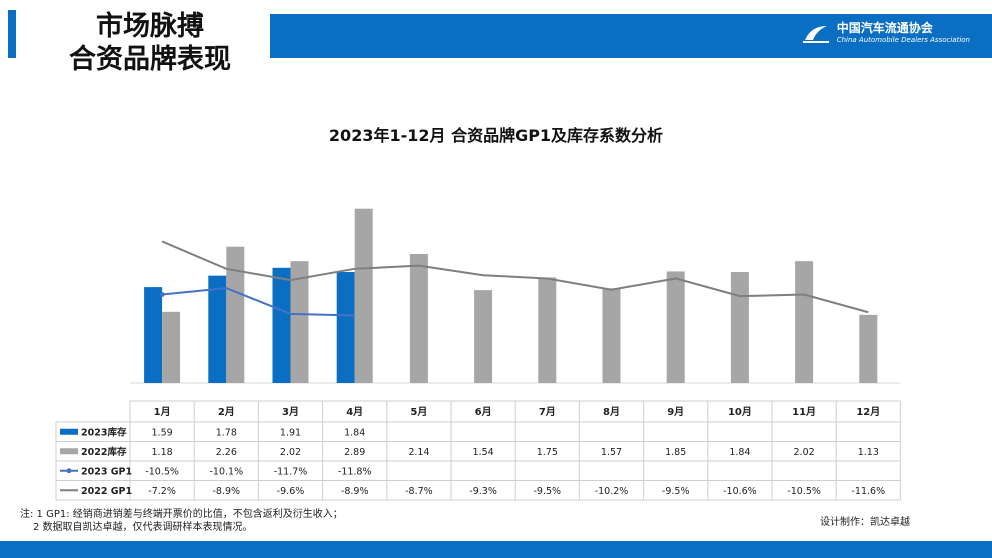 This screenshot has height=558, width=992. I want to click on legend-label: 2023 GP1, so click(106, 471).